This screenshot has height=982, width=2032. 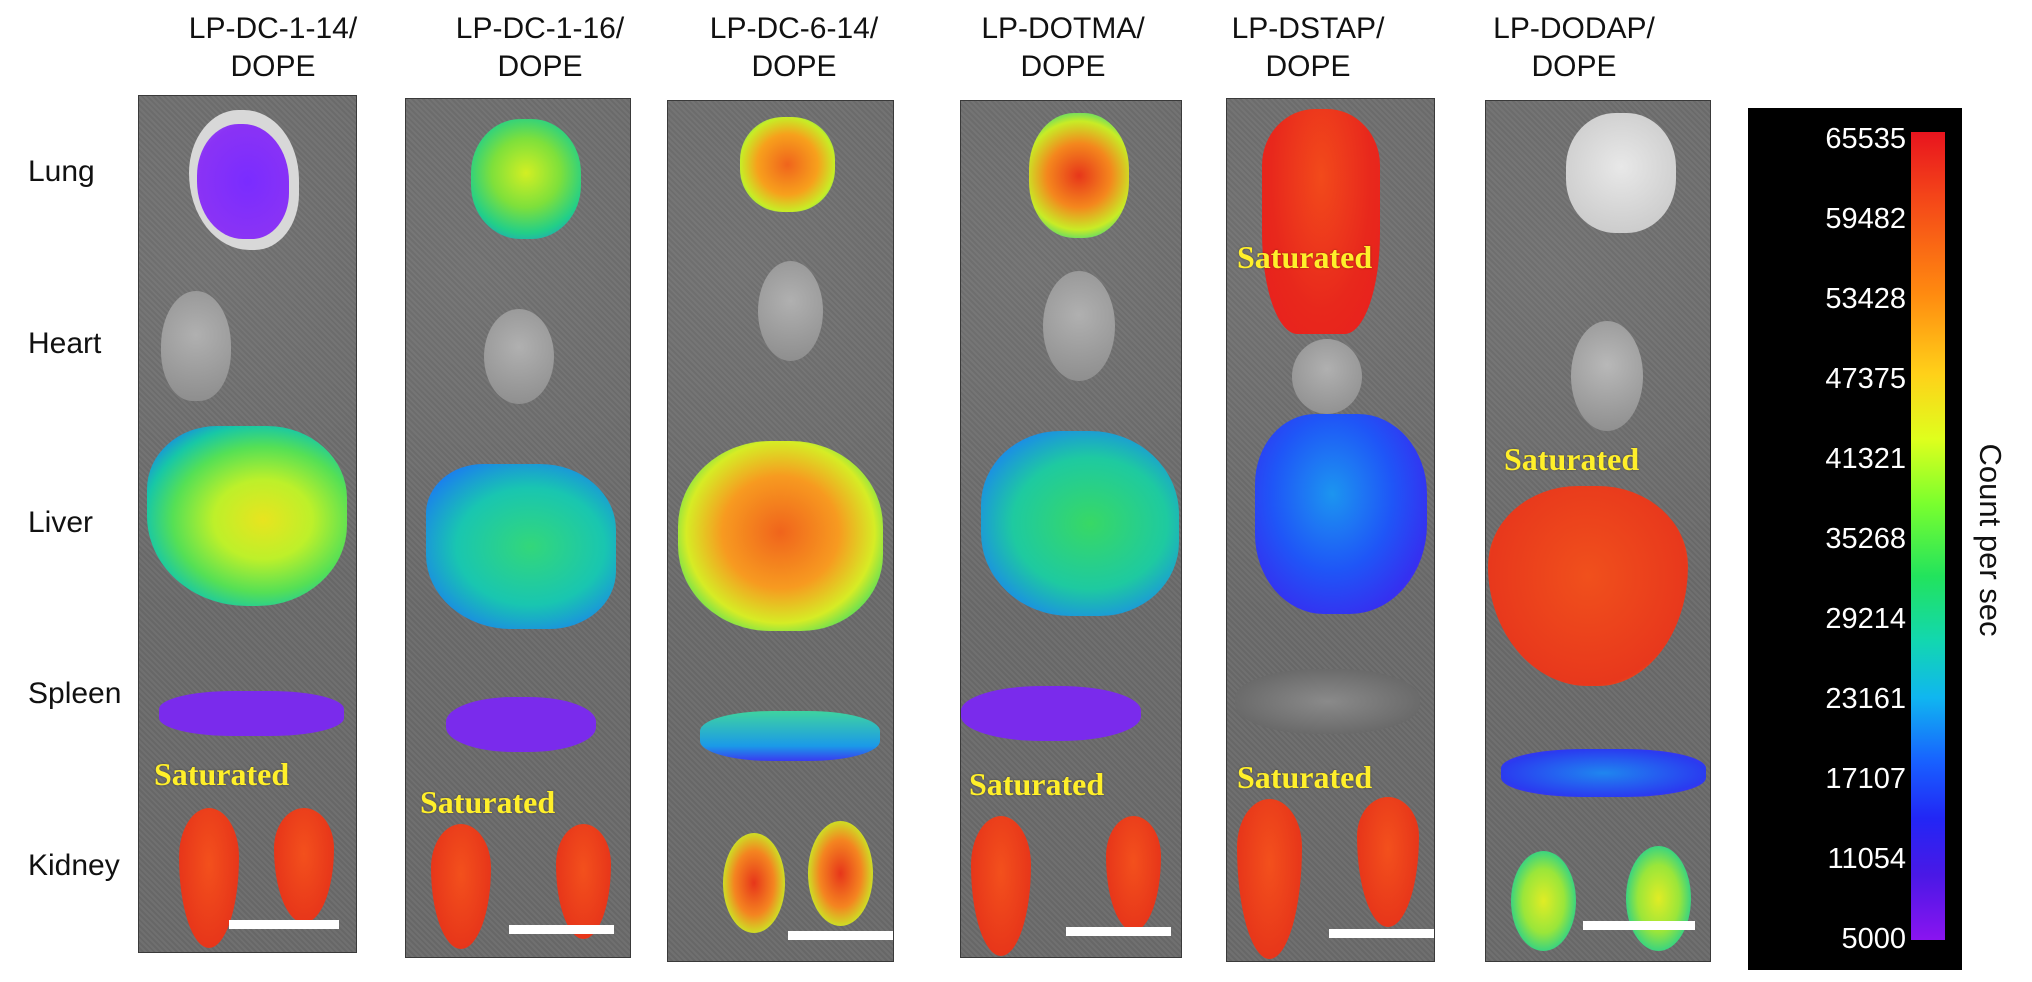 What do you see at coordinates (1865, 299) in the screenshot?
I see `colorbar-tick: 53428` at bounding box center [1865, 299].